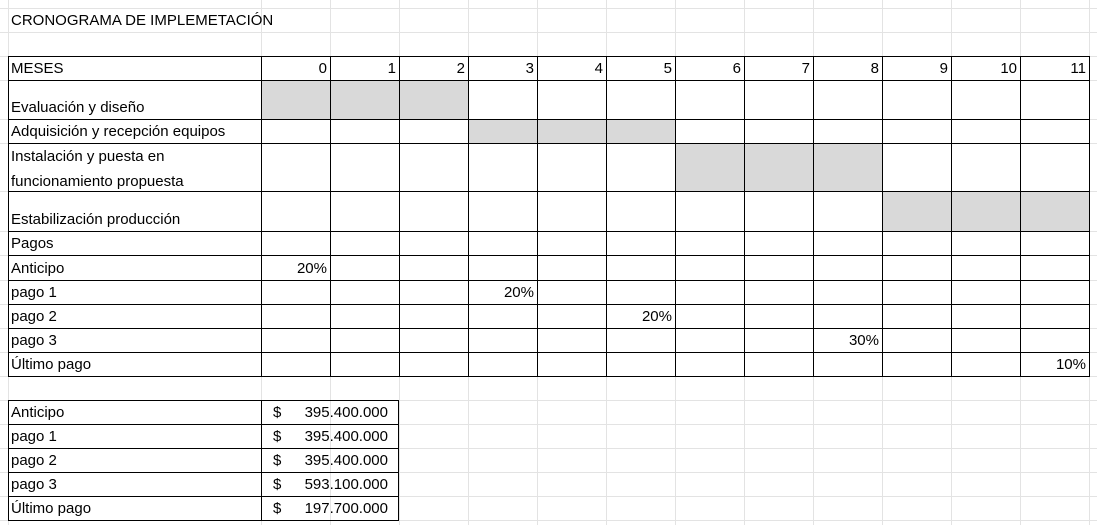 The width and height of the screenshot is (1097, 525). I want to click on header-month-3: 3, so click(529, 68).